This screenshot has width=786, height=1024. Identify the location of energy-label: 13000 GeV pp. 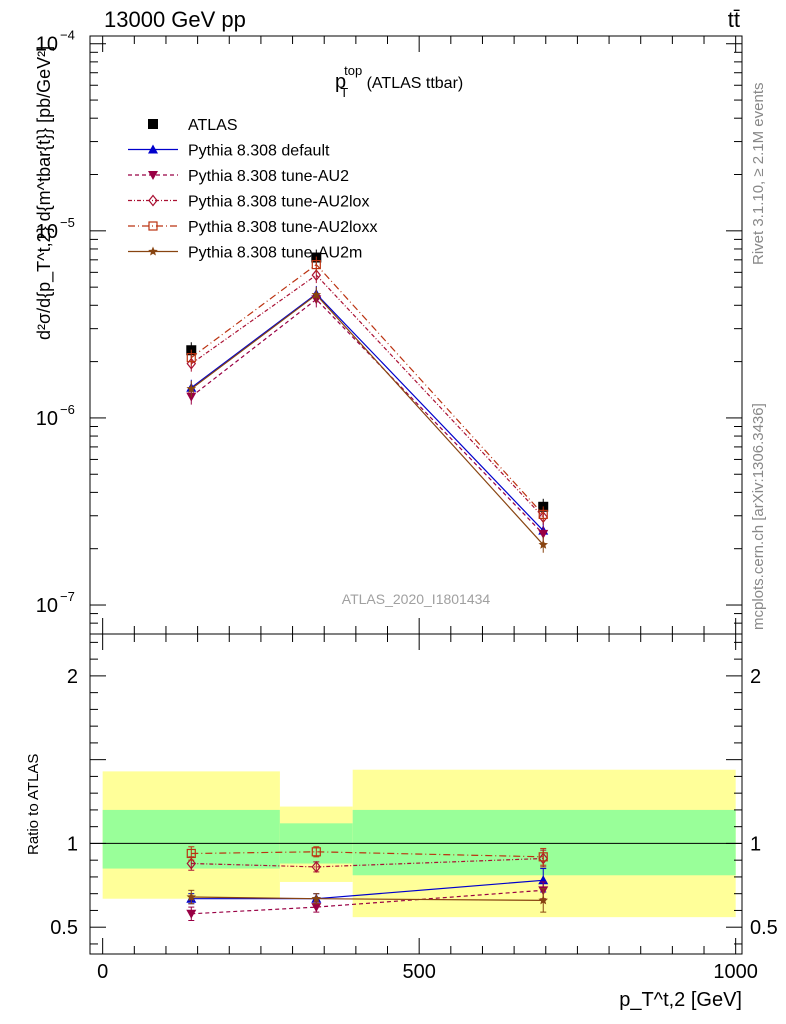
(175, 19).